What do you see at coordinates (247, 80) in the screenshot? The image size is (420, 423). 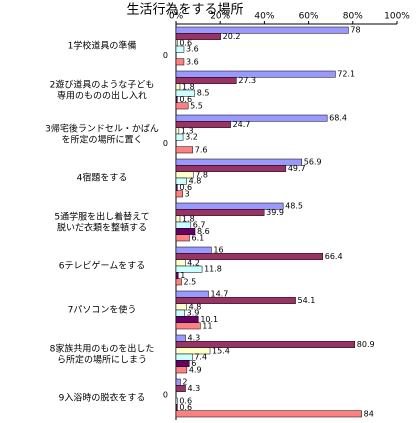 I see `data-label: 27.3` at bounding box center [247, 80].